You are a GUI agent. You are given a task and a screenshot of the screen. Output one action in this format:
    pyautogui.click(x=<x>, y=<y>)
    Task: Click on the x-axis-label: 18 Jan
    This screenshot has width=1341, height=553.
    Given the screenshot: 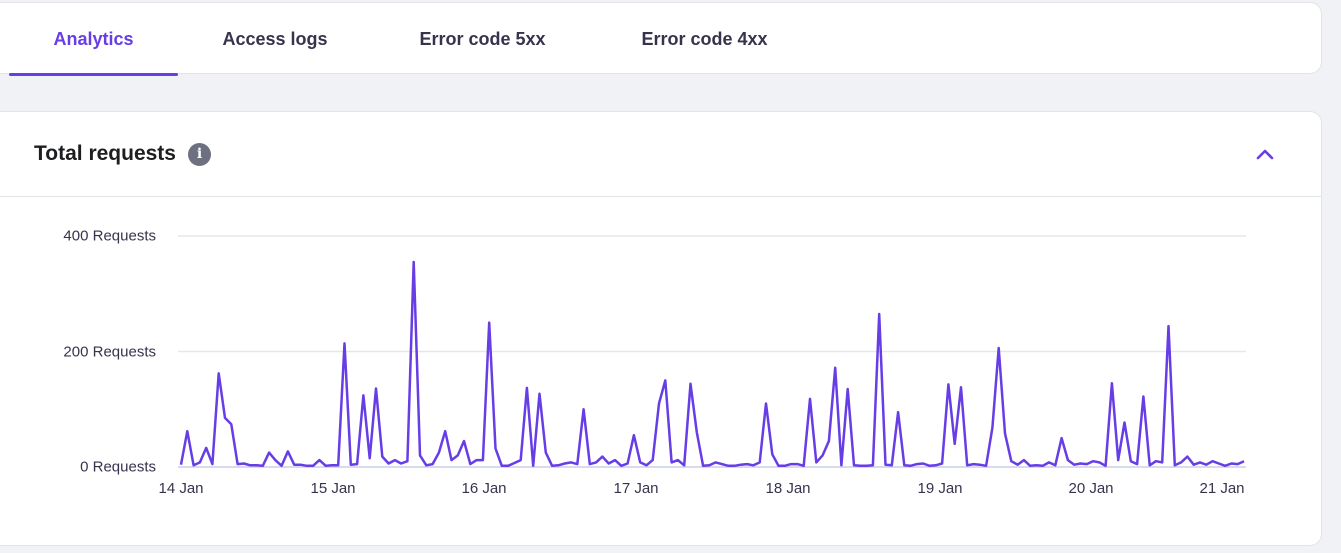 What is the action you would take?
    pyautogui.click(x=788, y=488)
    